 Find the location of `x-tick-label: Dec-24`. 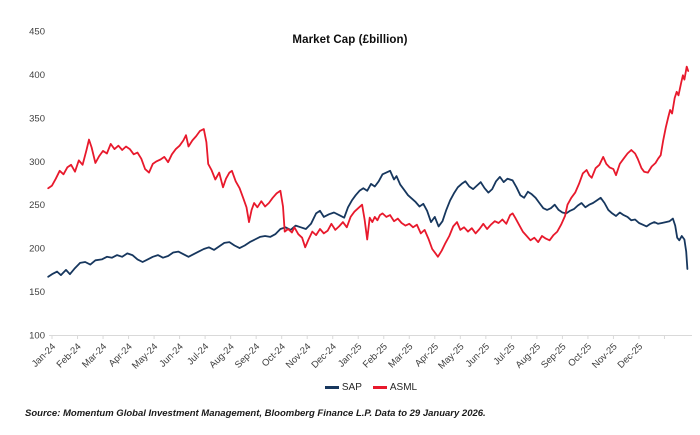

x-tick-label: Dec-24 is located at coordinates (323, 355).